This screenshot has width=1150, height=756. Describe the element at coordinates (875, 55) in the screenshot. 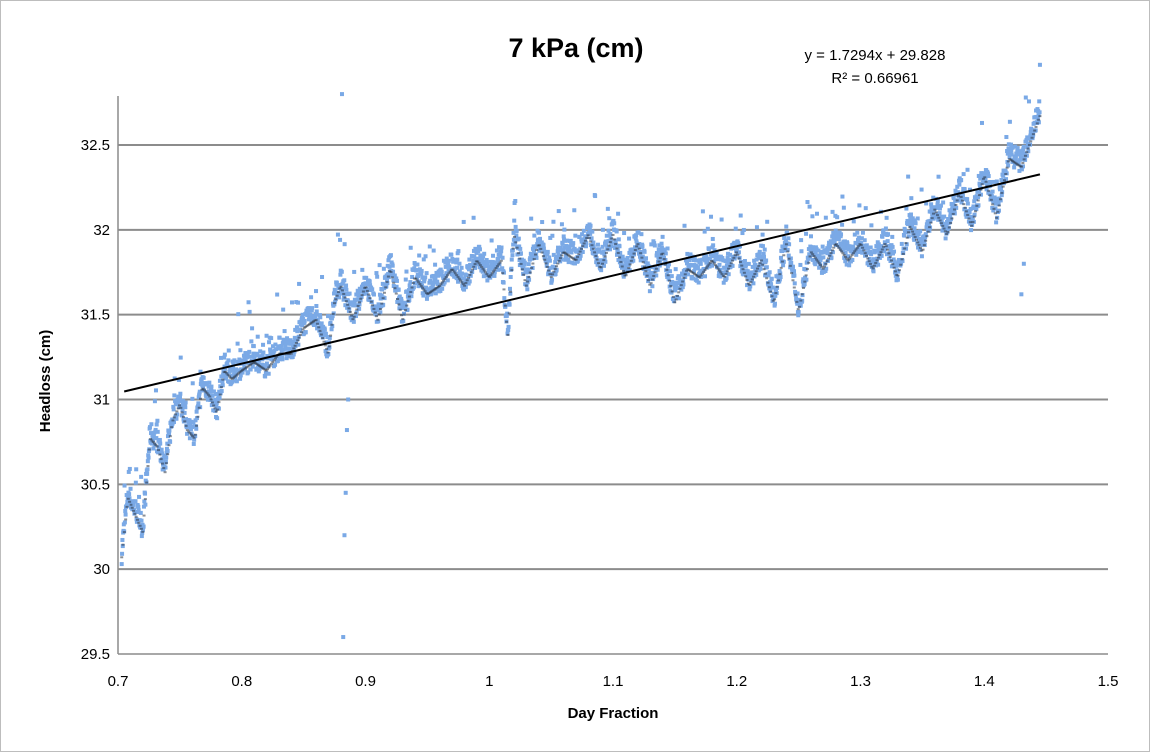

I see `trendline-equation: y = 1.7294x + 29.828` at that location.